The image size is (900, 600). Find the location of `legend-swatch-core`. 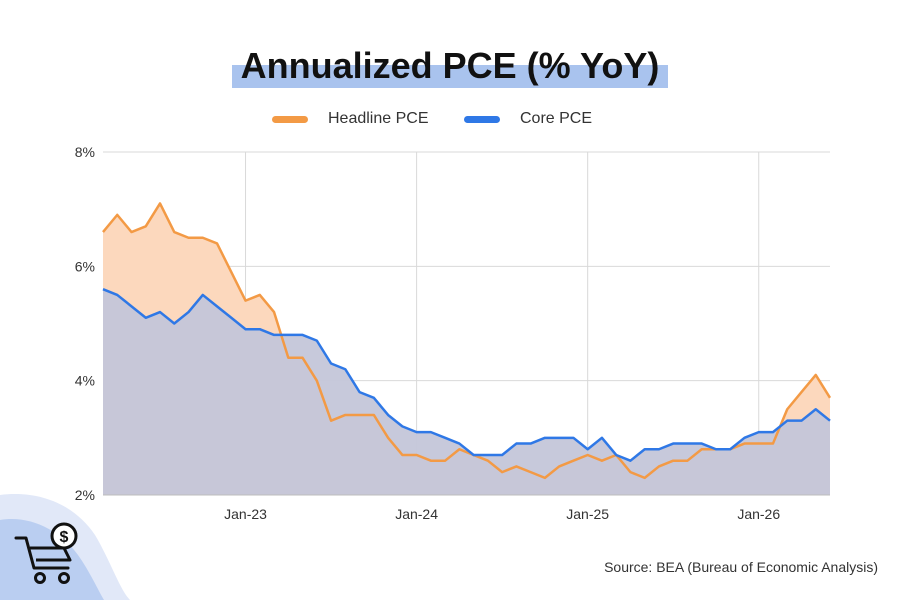

legend-swatch-core is located at coordinates (482, 119).